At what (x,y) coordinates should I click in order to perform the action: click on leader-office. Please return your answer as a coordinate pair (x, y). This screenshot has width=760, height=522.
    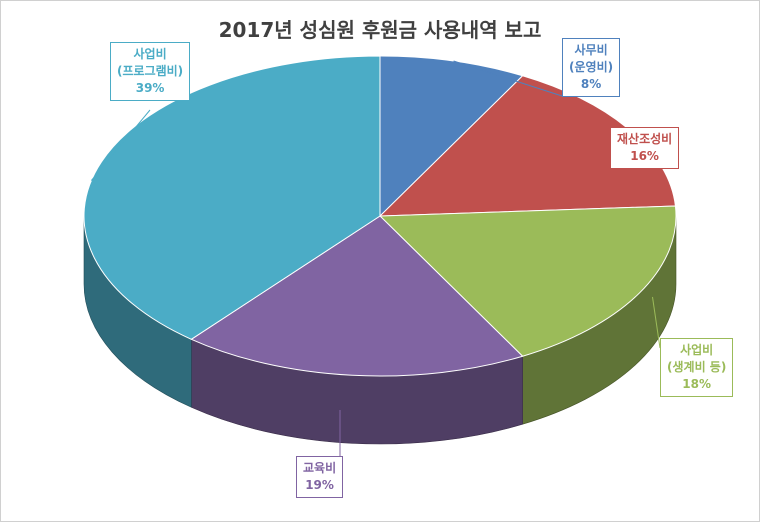
    Looking at the image, I should click on (508, 78).